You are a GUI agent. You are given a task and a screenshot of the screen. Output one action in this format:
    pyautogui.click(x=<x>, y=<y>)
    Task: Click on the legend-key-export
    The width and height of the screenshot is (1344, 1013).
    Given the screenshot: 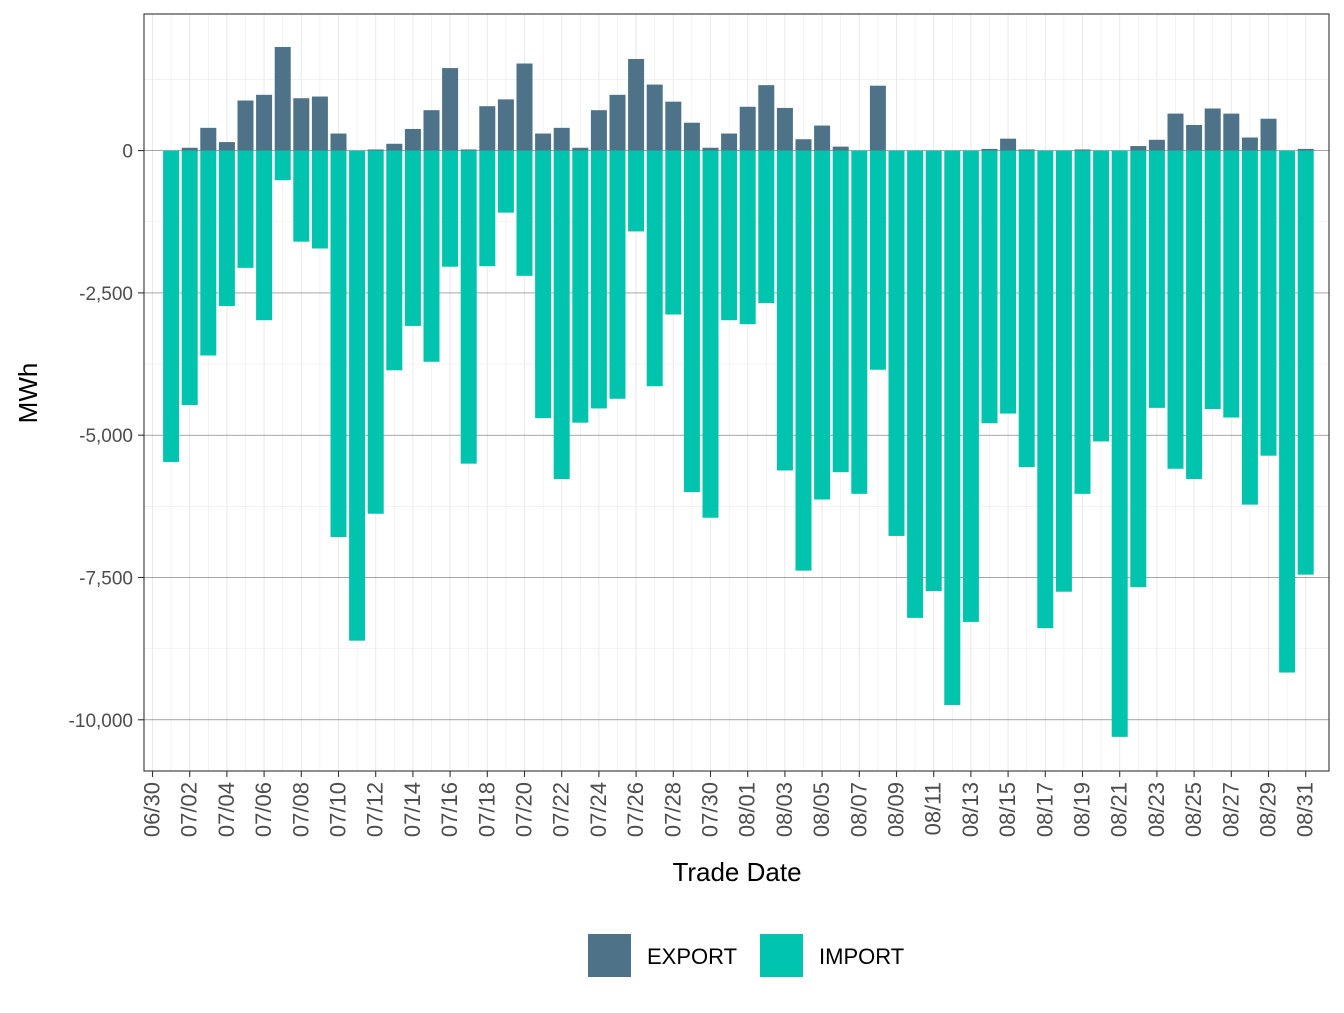 What is the action you would take?
    pyautogui.click(x=609, y=955)
    